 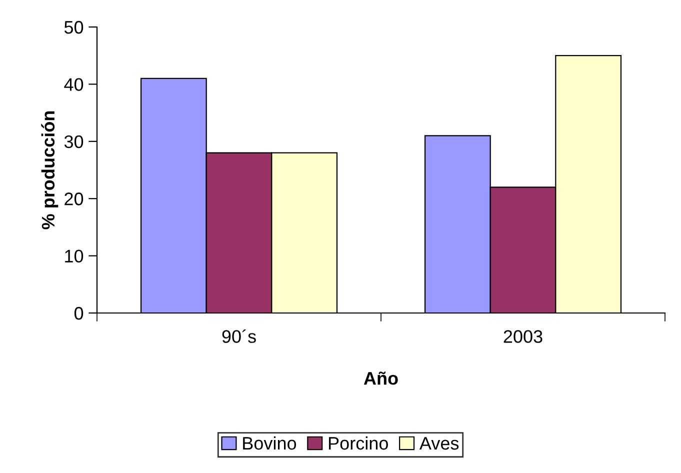 I want to click on legend-label: Porcino, so click(x=358, y=443).